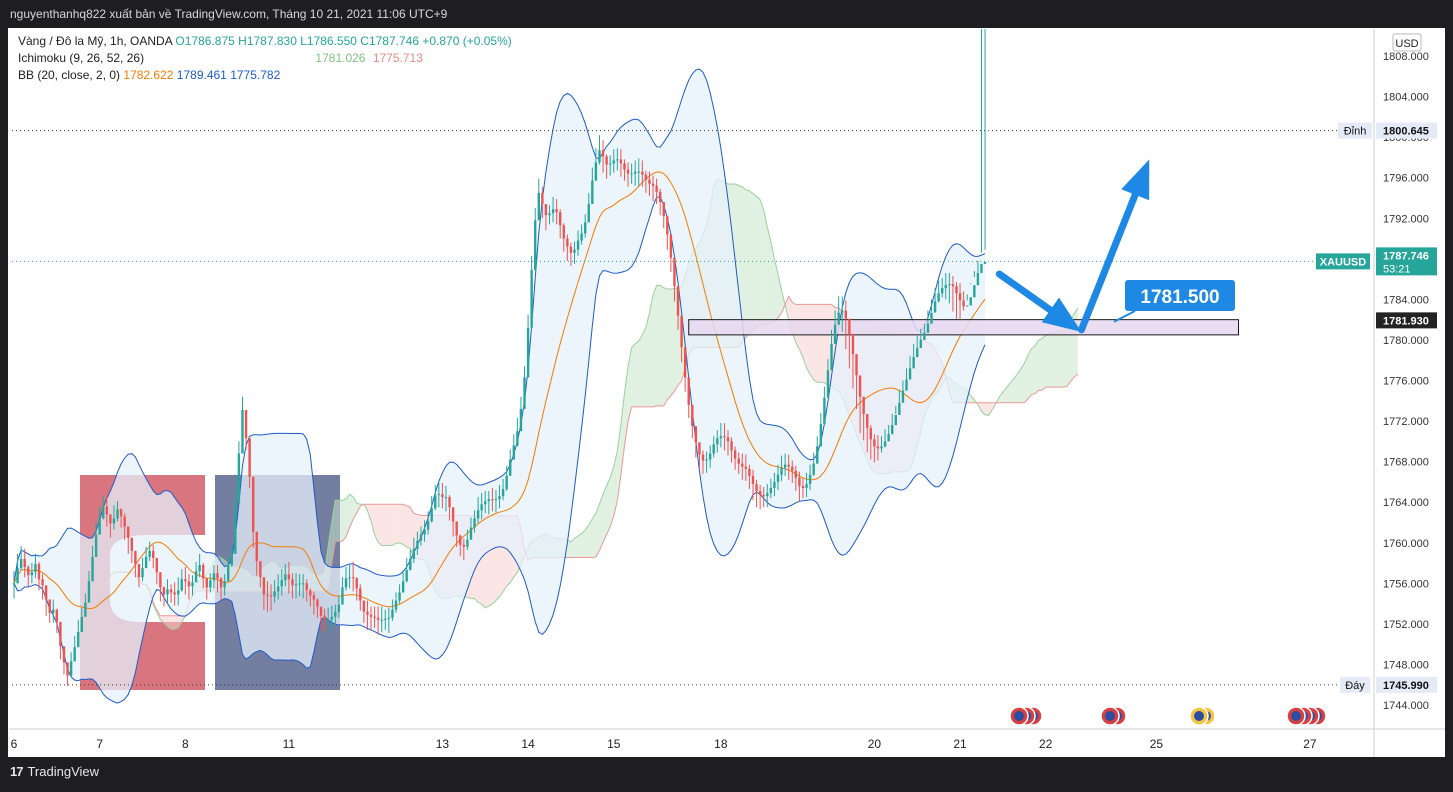 The height and width of the screenshot is (792, 1453). I want to click on footer-bar, so click(726, 774).